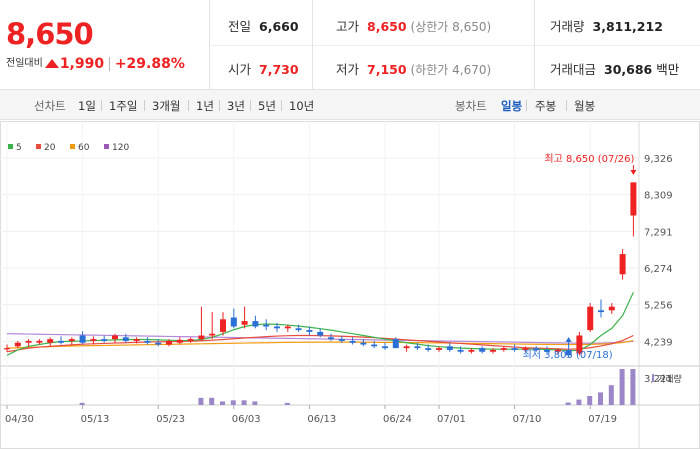 The height and width of the screenshot is (450, 700). What do you see at coordinates (50, 34) in the screenshot?
I see `current-price: 8,650` at bounding box center [50, 34].